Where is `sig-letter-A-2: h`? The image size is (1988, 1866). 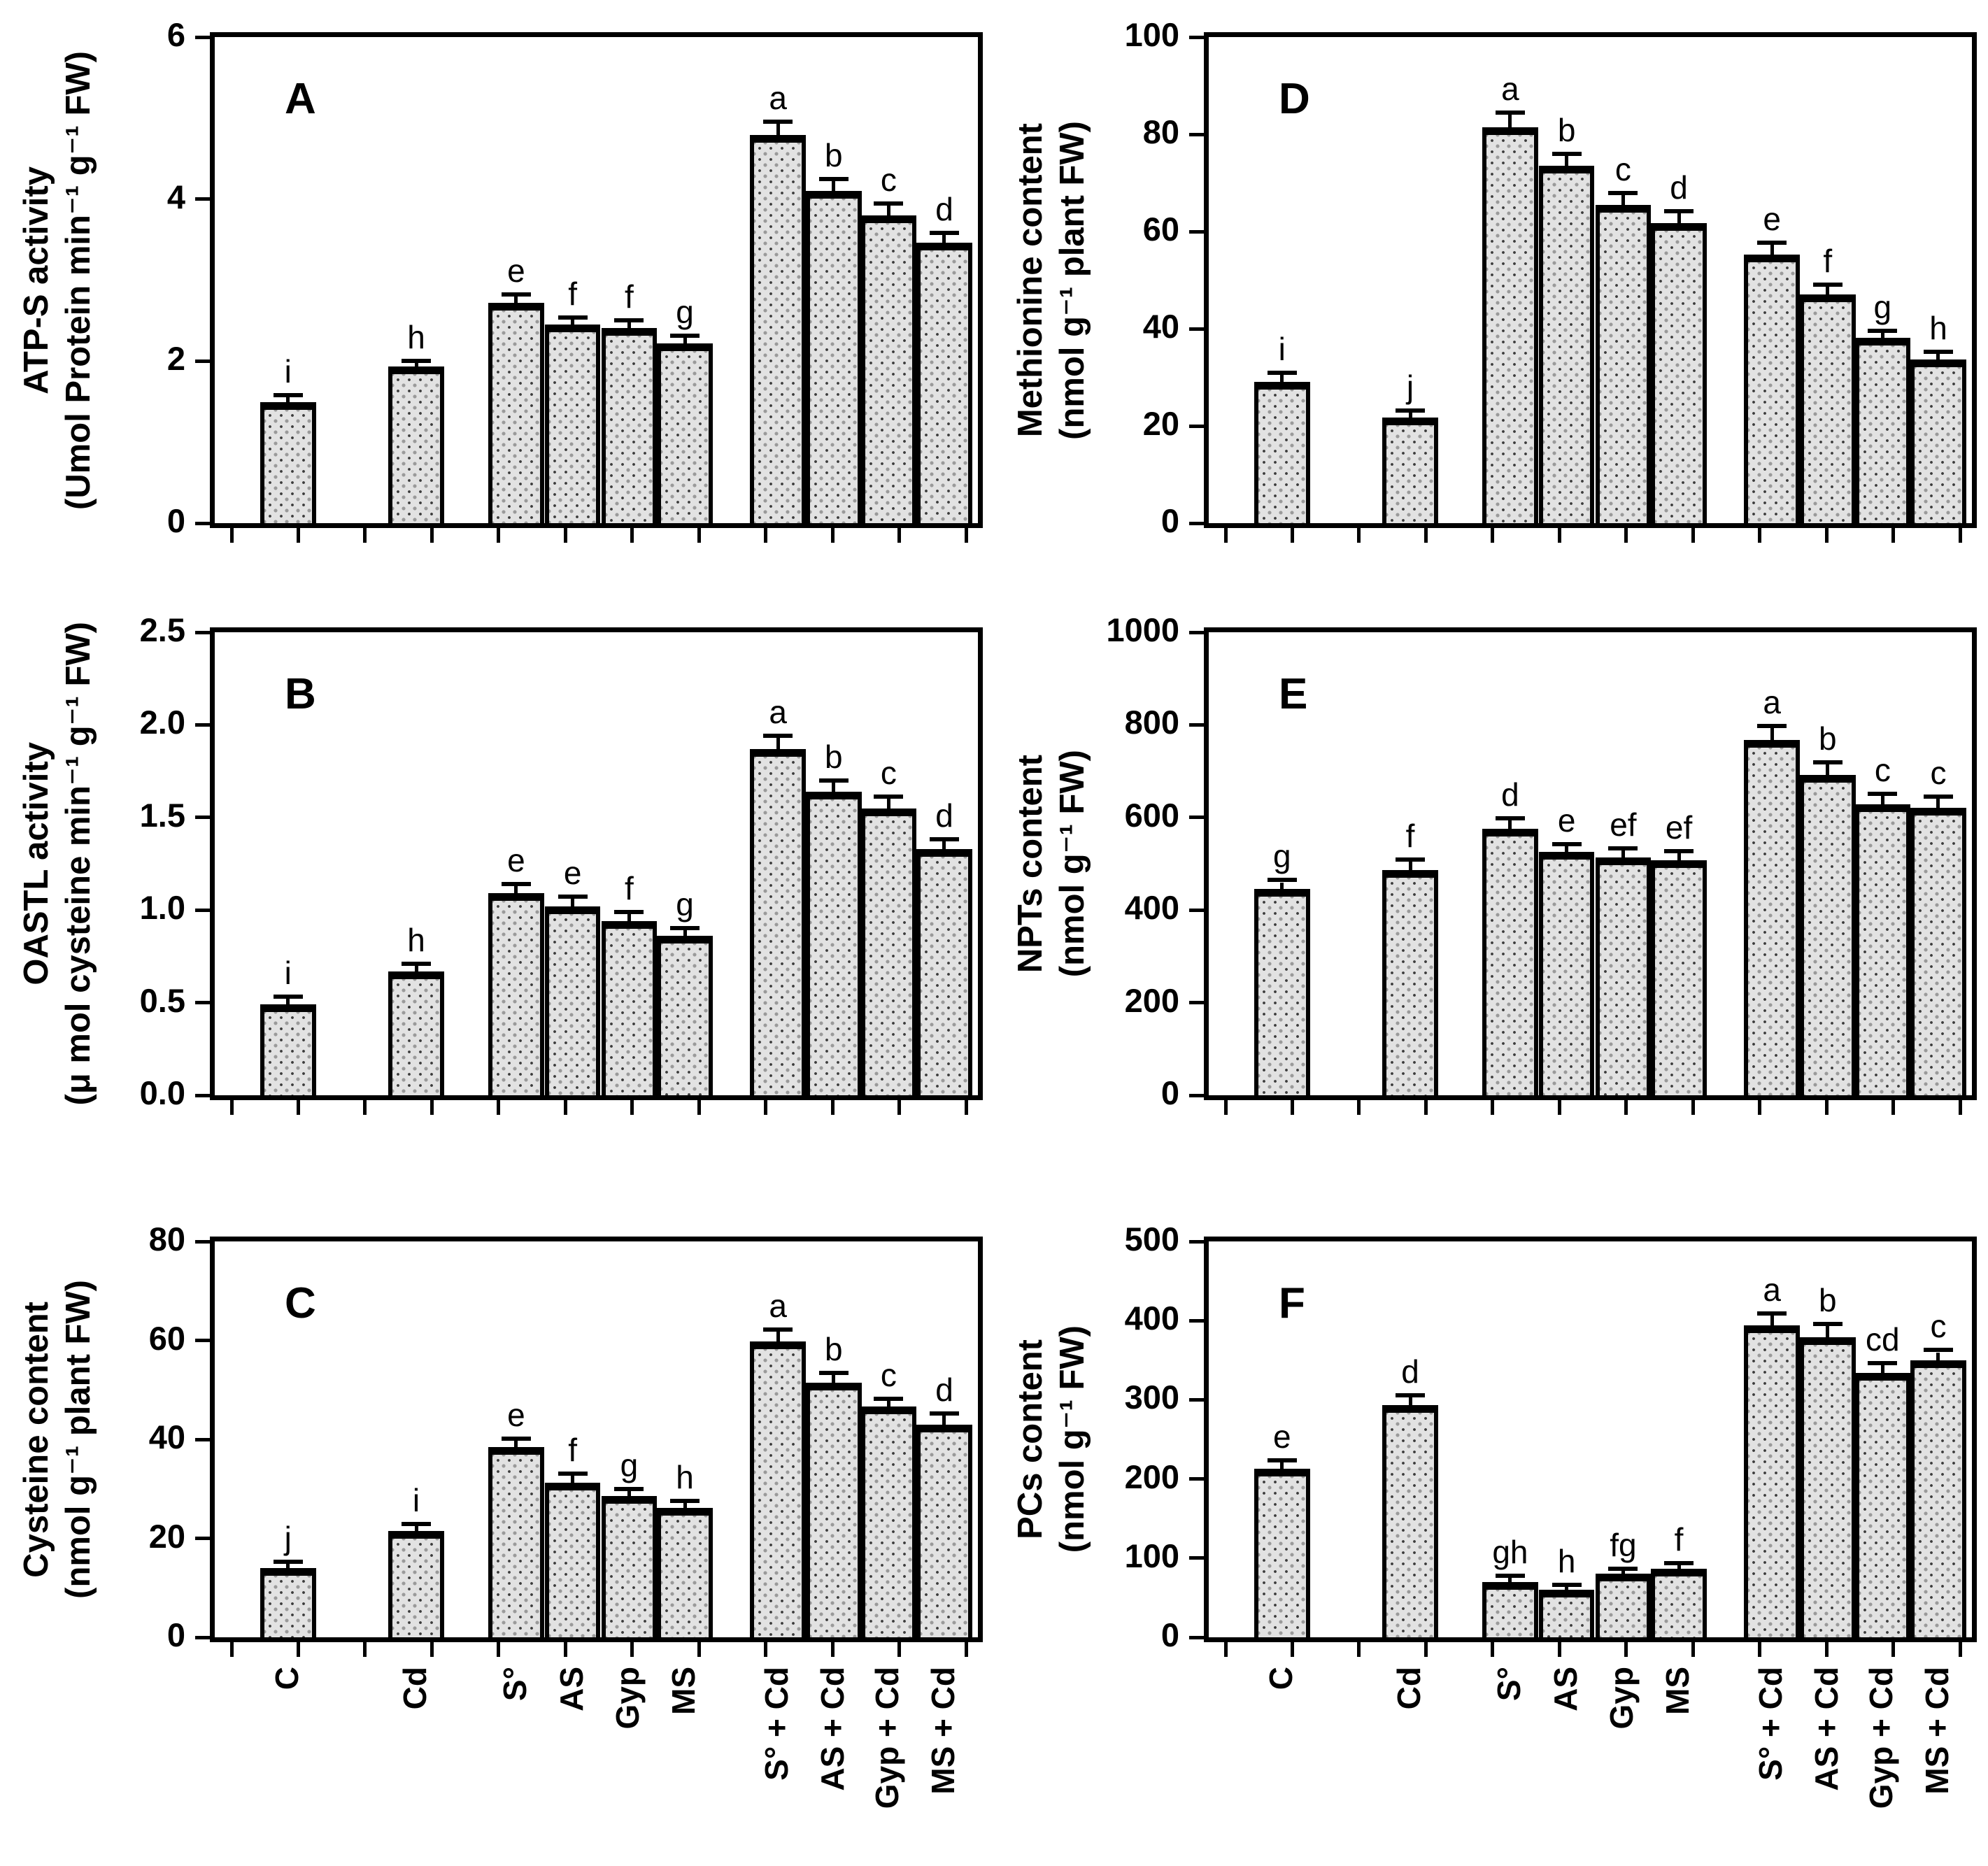
sig-letter-A-2: h is located at coordinates (416, 337).